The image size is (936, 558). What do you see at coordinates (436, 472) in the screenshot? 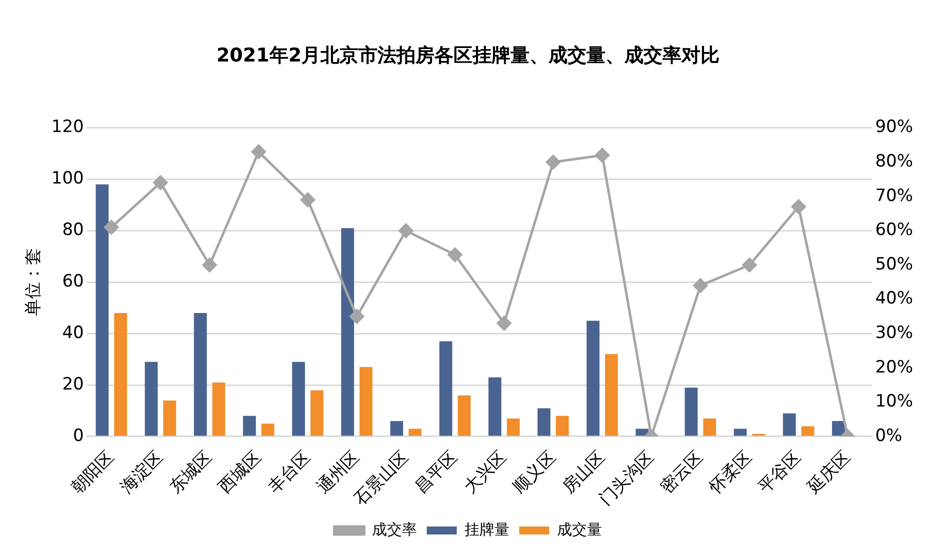
I see `x-tick-label: 昌平区` at bounding box center [436, 472].